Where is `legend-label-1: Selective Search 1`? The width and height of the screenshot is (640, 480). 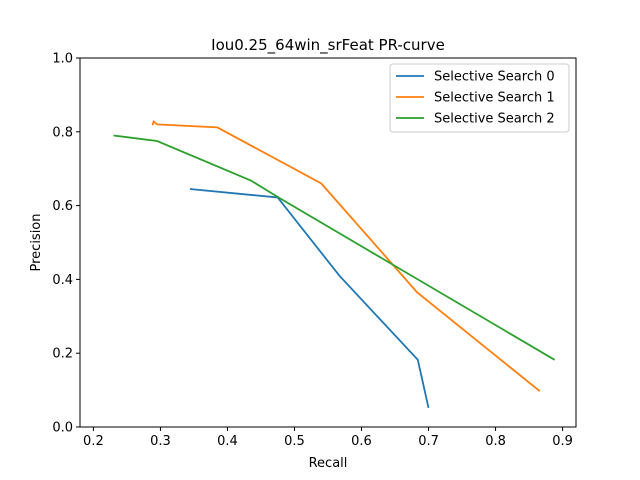
legend-label-1: Selective Search 1 is located at coordinates (494, 98).